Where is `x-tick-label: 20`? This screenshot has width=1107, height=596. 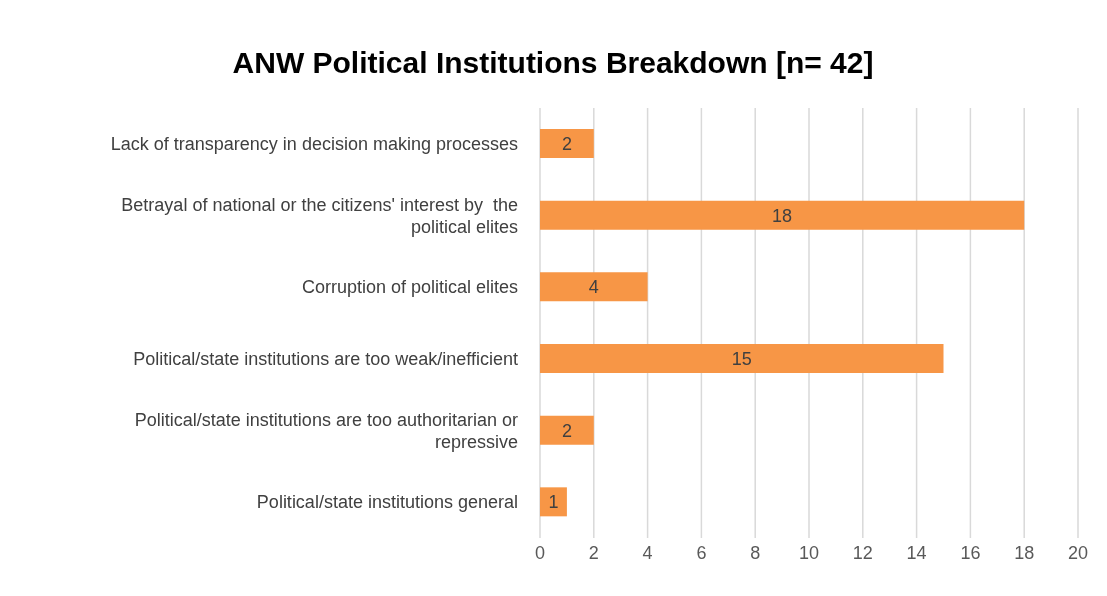 x-tick-label: 20 is located at coordinates (1078, 552).